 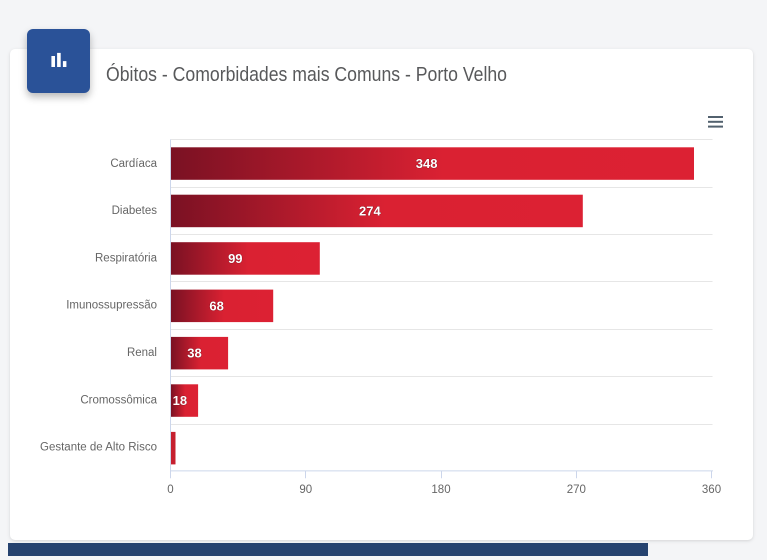 What do you see at coordinates (142, 353) in the screenshot?
I see `svg-text: Renal` at bounding box center [142, 353].